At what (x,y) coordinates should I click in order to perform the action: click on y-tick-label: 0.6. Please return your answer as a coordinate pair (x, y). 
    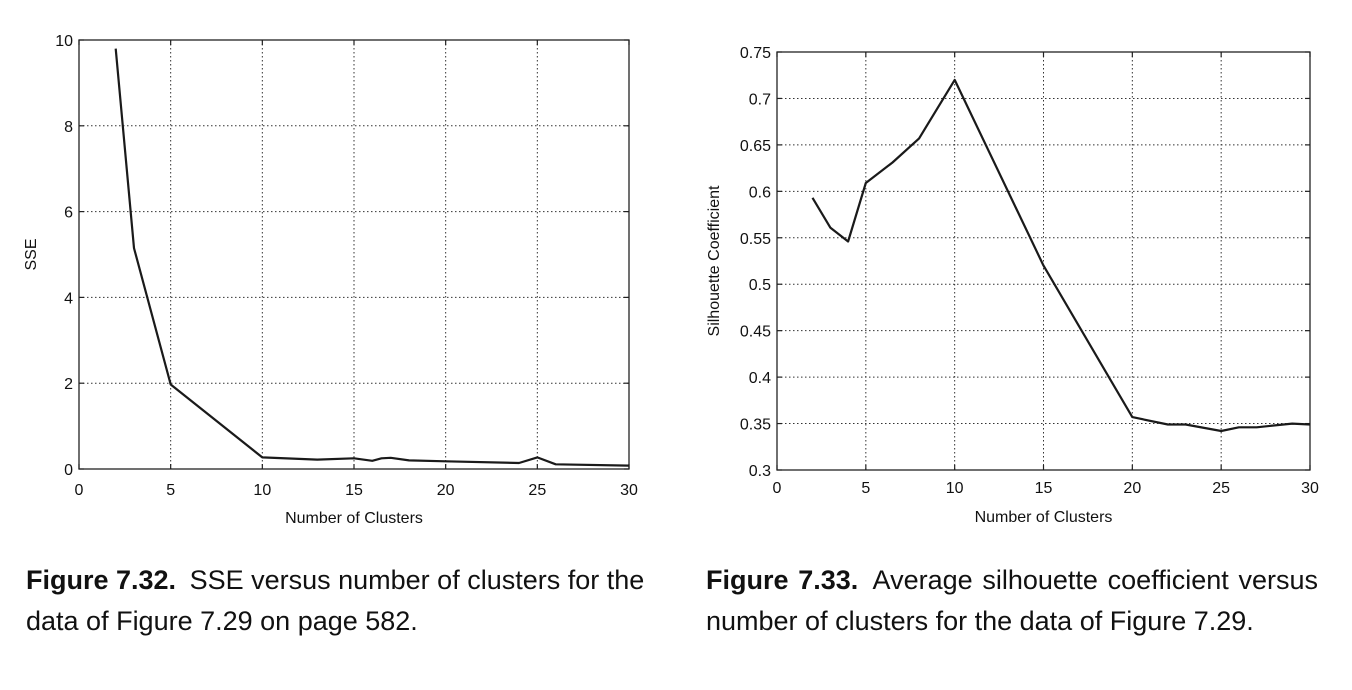
    Looking at the image, I should click on (760, 192).